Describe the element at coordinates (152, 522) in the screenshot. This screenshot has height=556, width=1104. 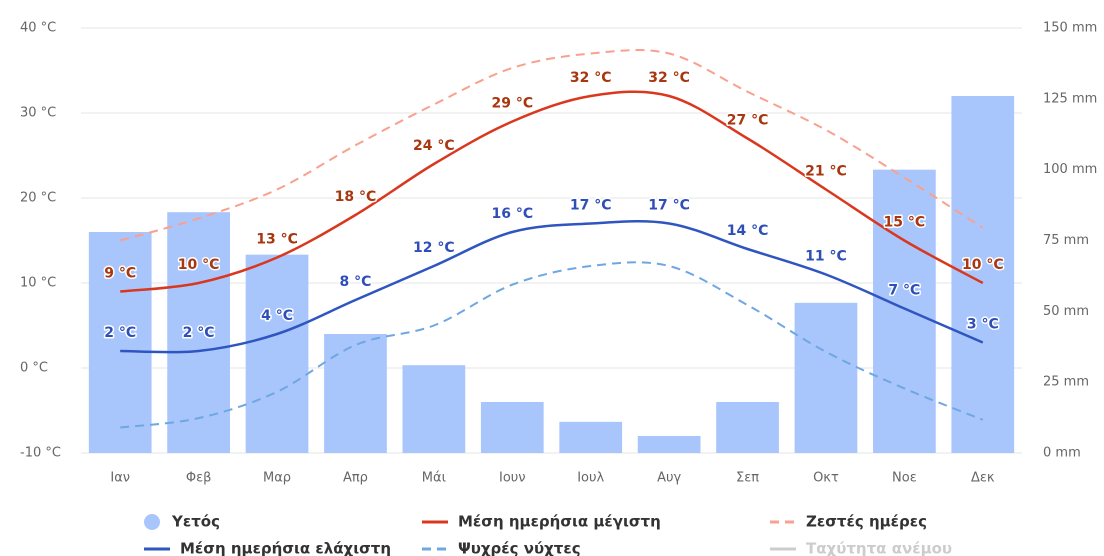
I see `legend-marker` at that location.